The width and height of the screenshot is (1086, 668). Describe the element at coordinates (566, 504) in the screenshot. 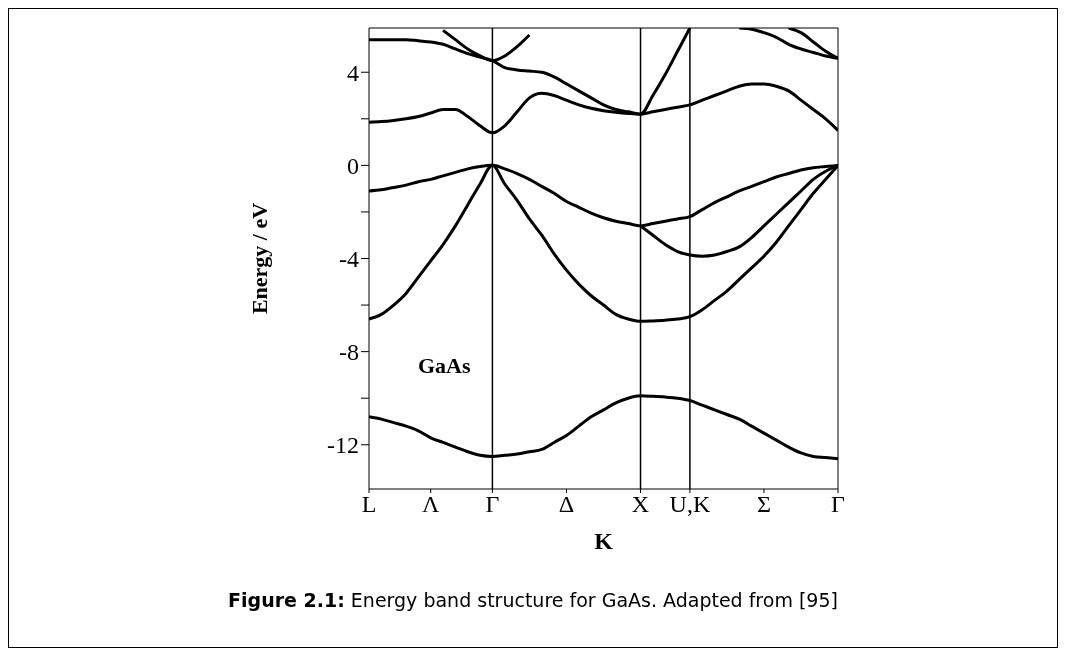

I see `x-tick-label: Δ` at that location.